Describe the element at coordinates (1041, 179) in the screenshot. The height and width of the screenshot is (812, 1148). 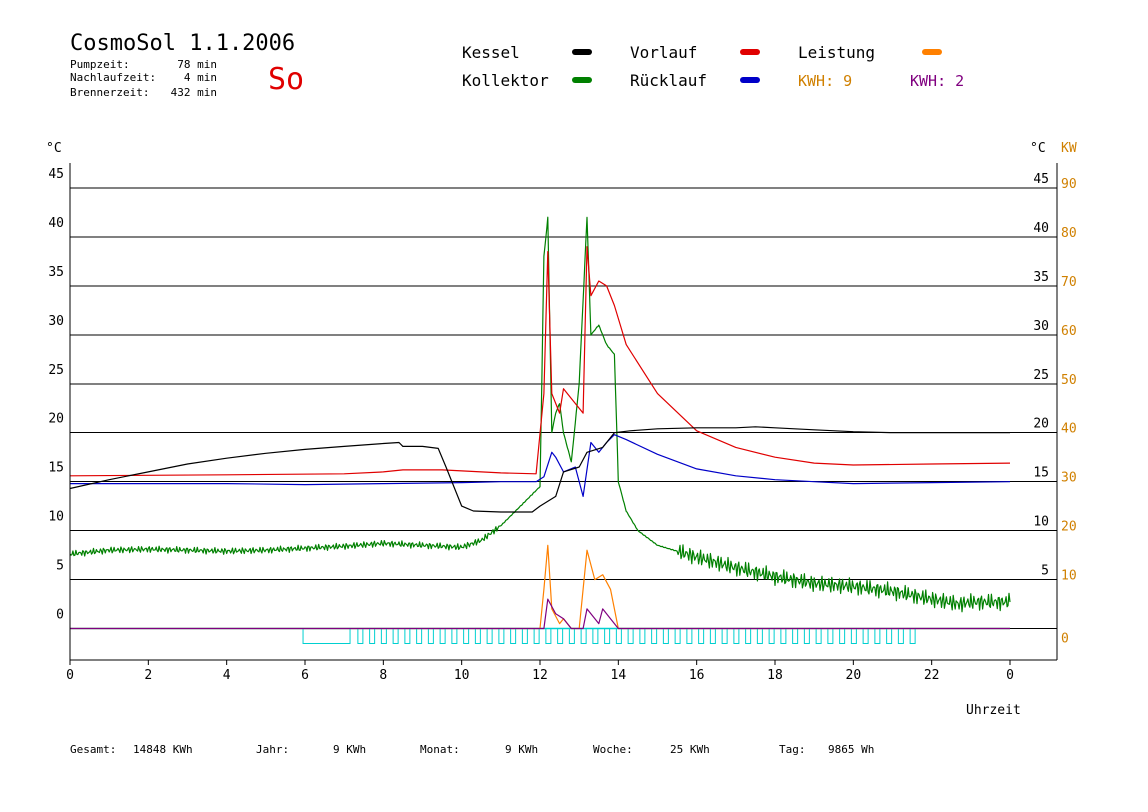
I see `y-right-tick-label: 45` at that location.